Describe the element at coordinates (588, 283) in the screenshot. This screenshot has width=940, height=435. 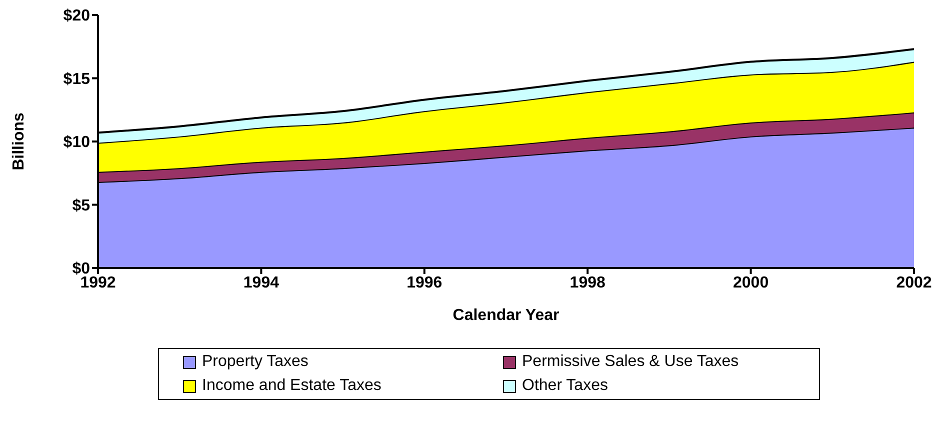
I see `x-tick-label: 1998` at that location.